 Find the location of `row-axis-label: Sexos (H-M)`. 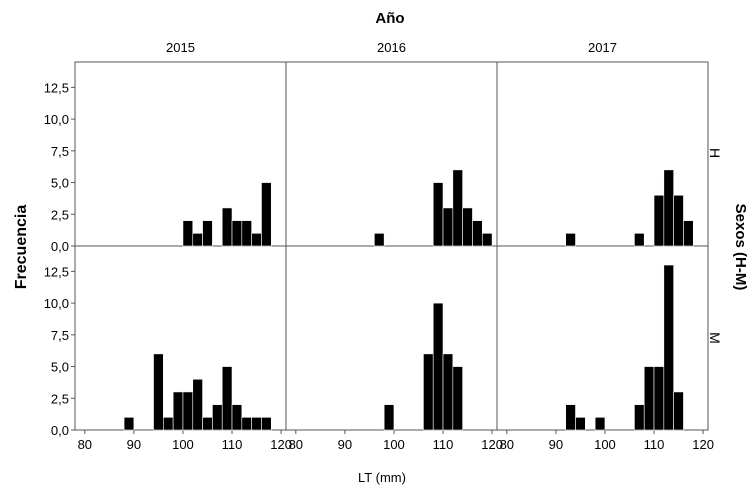

row-axis-label: Sexos (H-M) is located at coordinates (740, 247).